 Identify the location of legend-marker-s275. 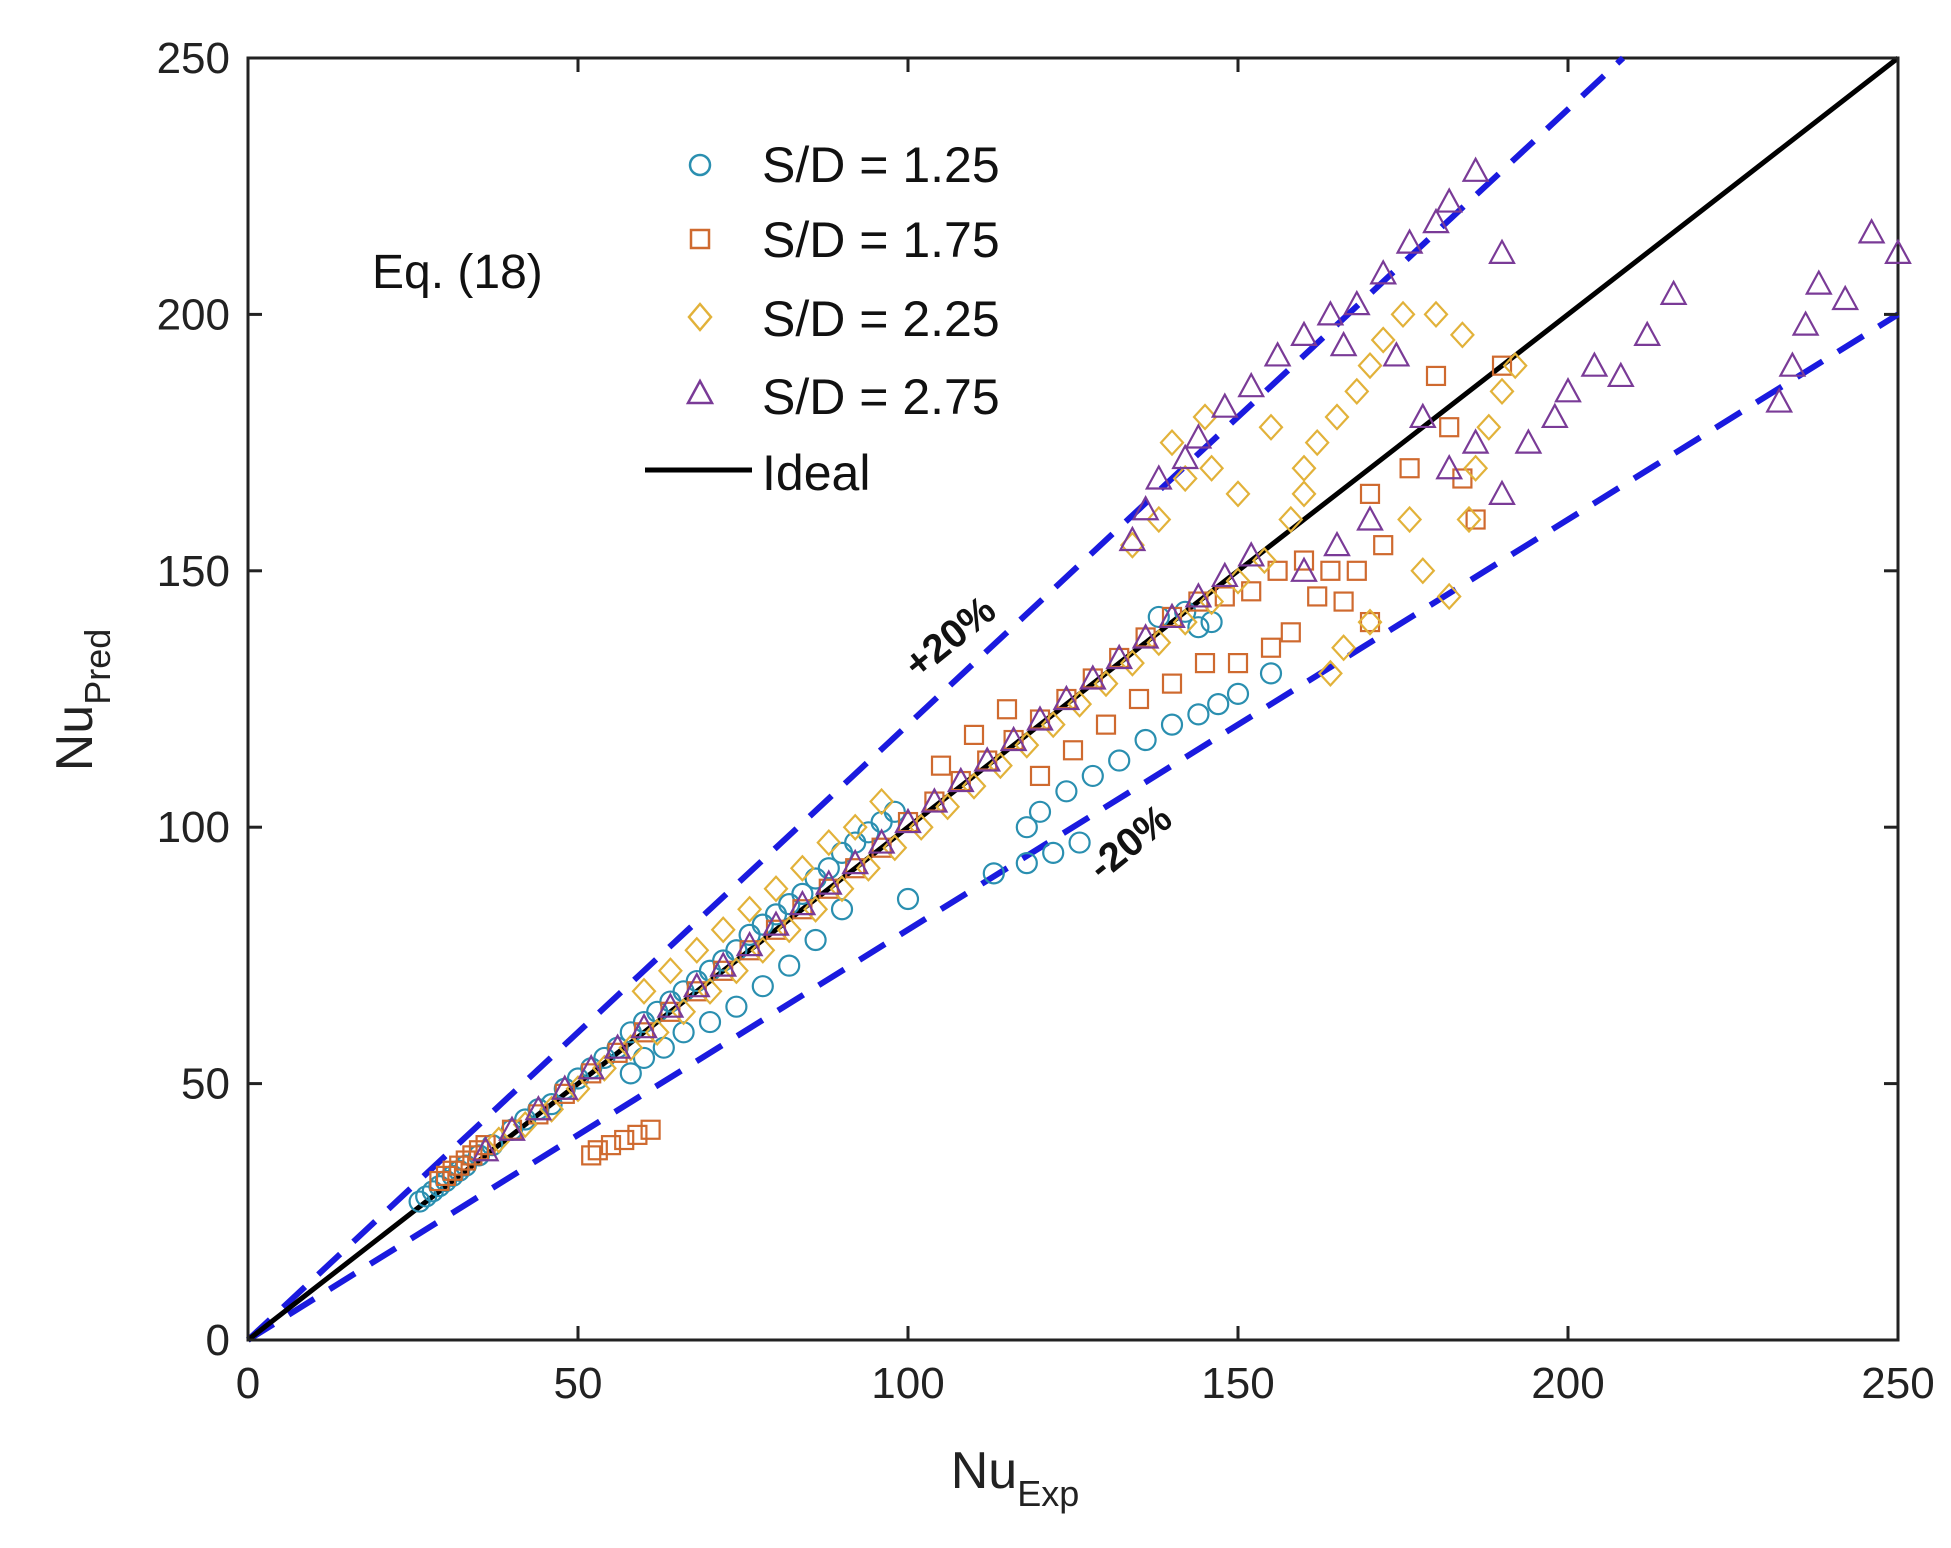
(700, 391).